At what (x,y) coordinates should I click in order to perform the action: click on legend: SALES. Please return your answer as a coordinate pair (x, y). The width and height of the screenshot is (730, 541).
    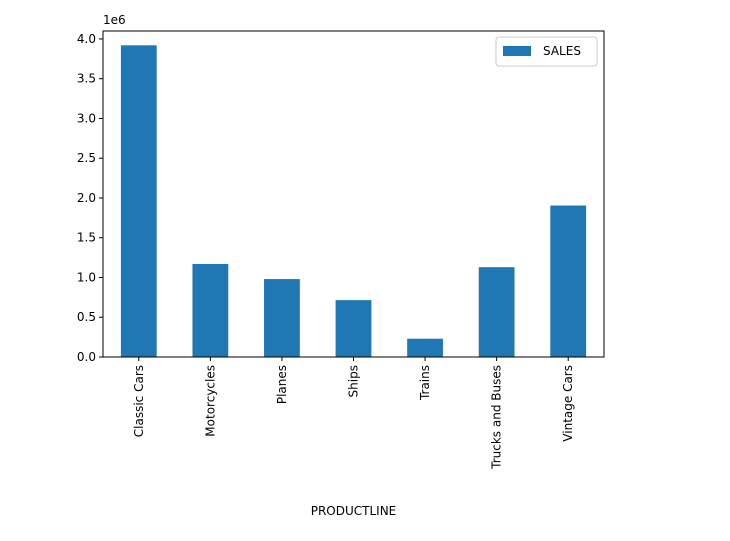
    Looking at the image, I should click on (546, 51).